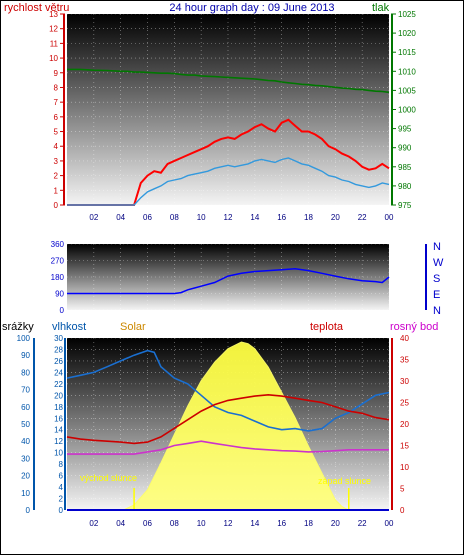 The height and width of the screenshot is (555, 464). Describe the element at coordinates (228, 81) in the screenshot. I see `pressure-line` at that location.